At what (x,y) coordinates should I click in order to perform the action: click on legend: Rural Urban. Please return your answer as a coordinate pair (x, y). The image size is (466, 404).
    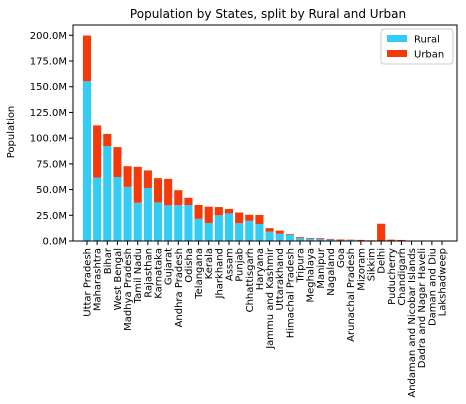
    Looking at the image, I should click on (417, 46).